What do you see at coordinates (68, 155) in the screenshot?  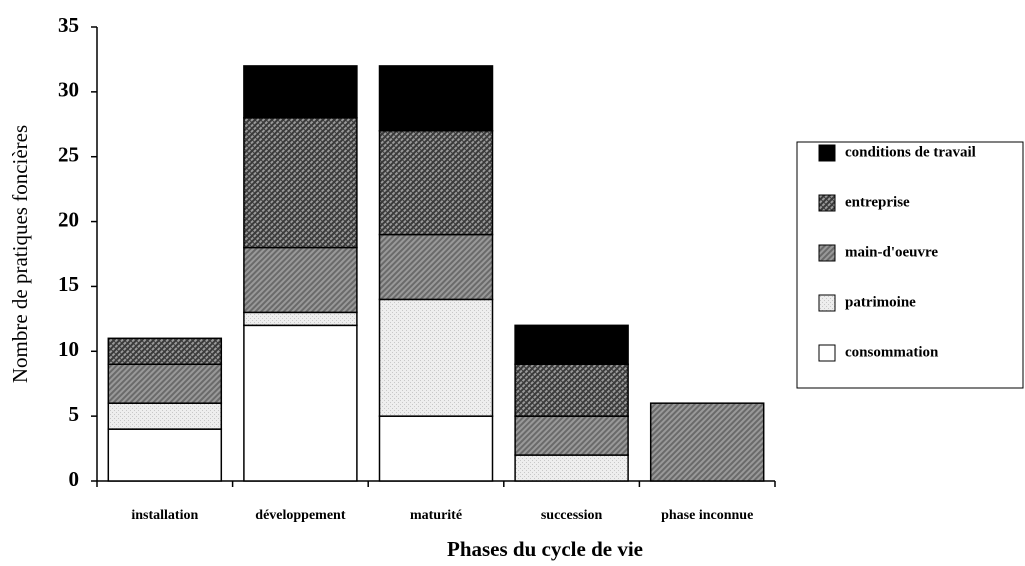 I see `y-tick-label: 25` at bounding box center [68, 155].